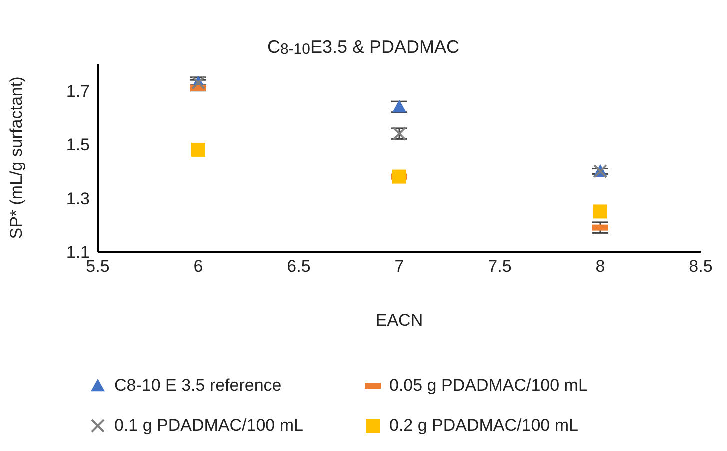 Image resolution: width=727 pixels, height=451 pixels. I want to click on x-axis-title: EACN, so click(400, 320).